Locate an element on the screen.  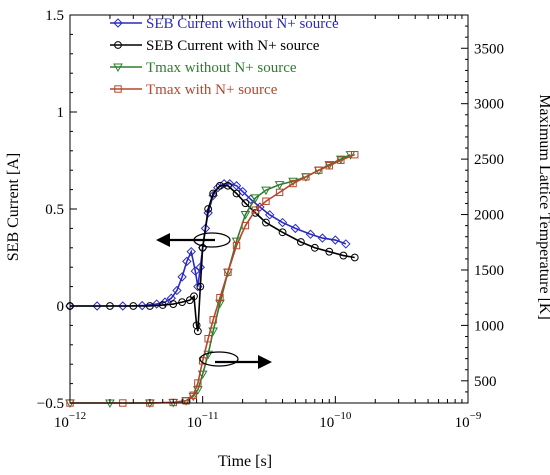
y-axis-left-title: SEB Current [A] is located at coordinates (13, 207).